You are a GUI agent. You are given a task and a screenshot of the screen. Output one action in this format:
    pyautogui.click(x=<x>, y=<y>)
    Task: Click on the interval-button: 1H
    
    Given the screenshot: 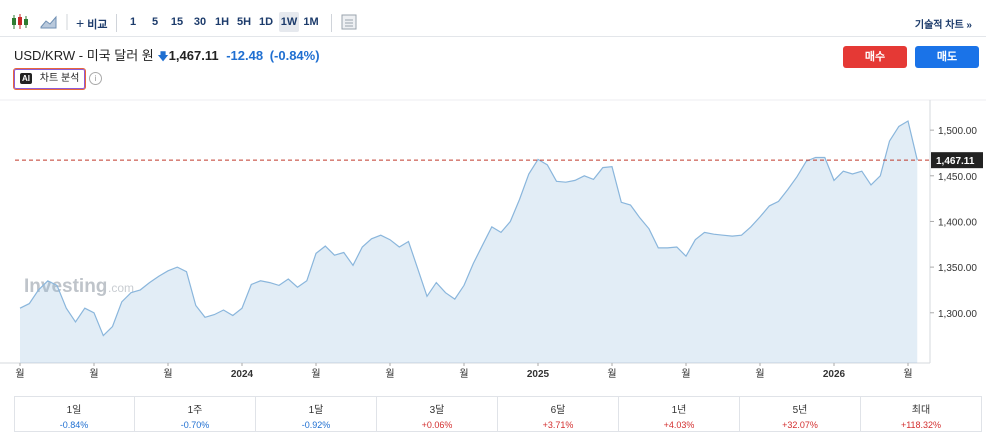 What is the action you would take?
    pyautogui.click(x=222, y=22)
    